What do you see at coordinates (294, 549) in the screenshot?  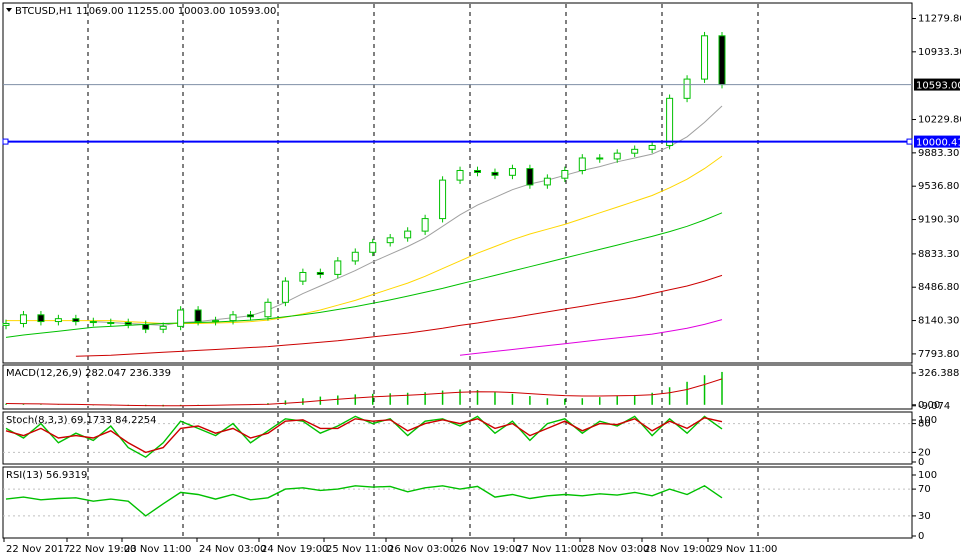 I see `x-tick-label: 24 Nov 19:00` at bounding box center [294, 549].